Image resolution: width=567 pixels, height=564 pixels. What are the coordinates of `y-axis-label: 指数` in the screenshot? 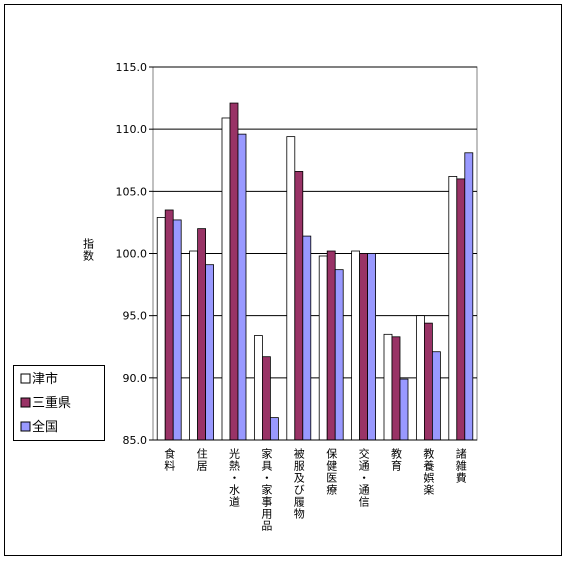 It's located at (88, 249).